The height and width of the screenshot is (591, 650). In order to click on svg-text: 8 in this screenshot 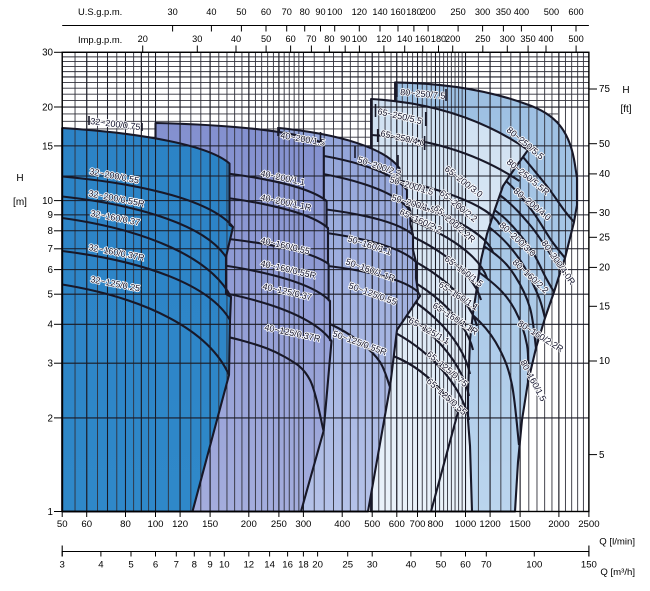, I will do `click(51, 231)`.